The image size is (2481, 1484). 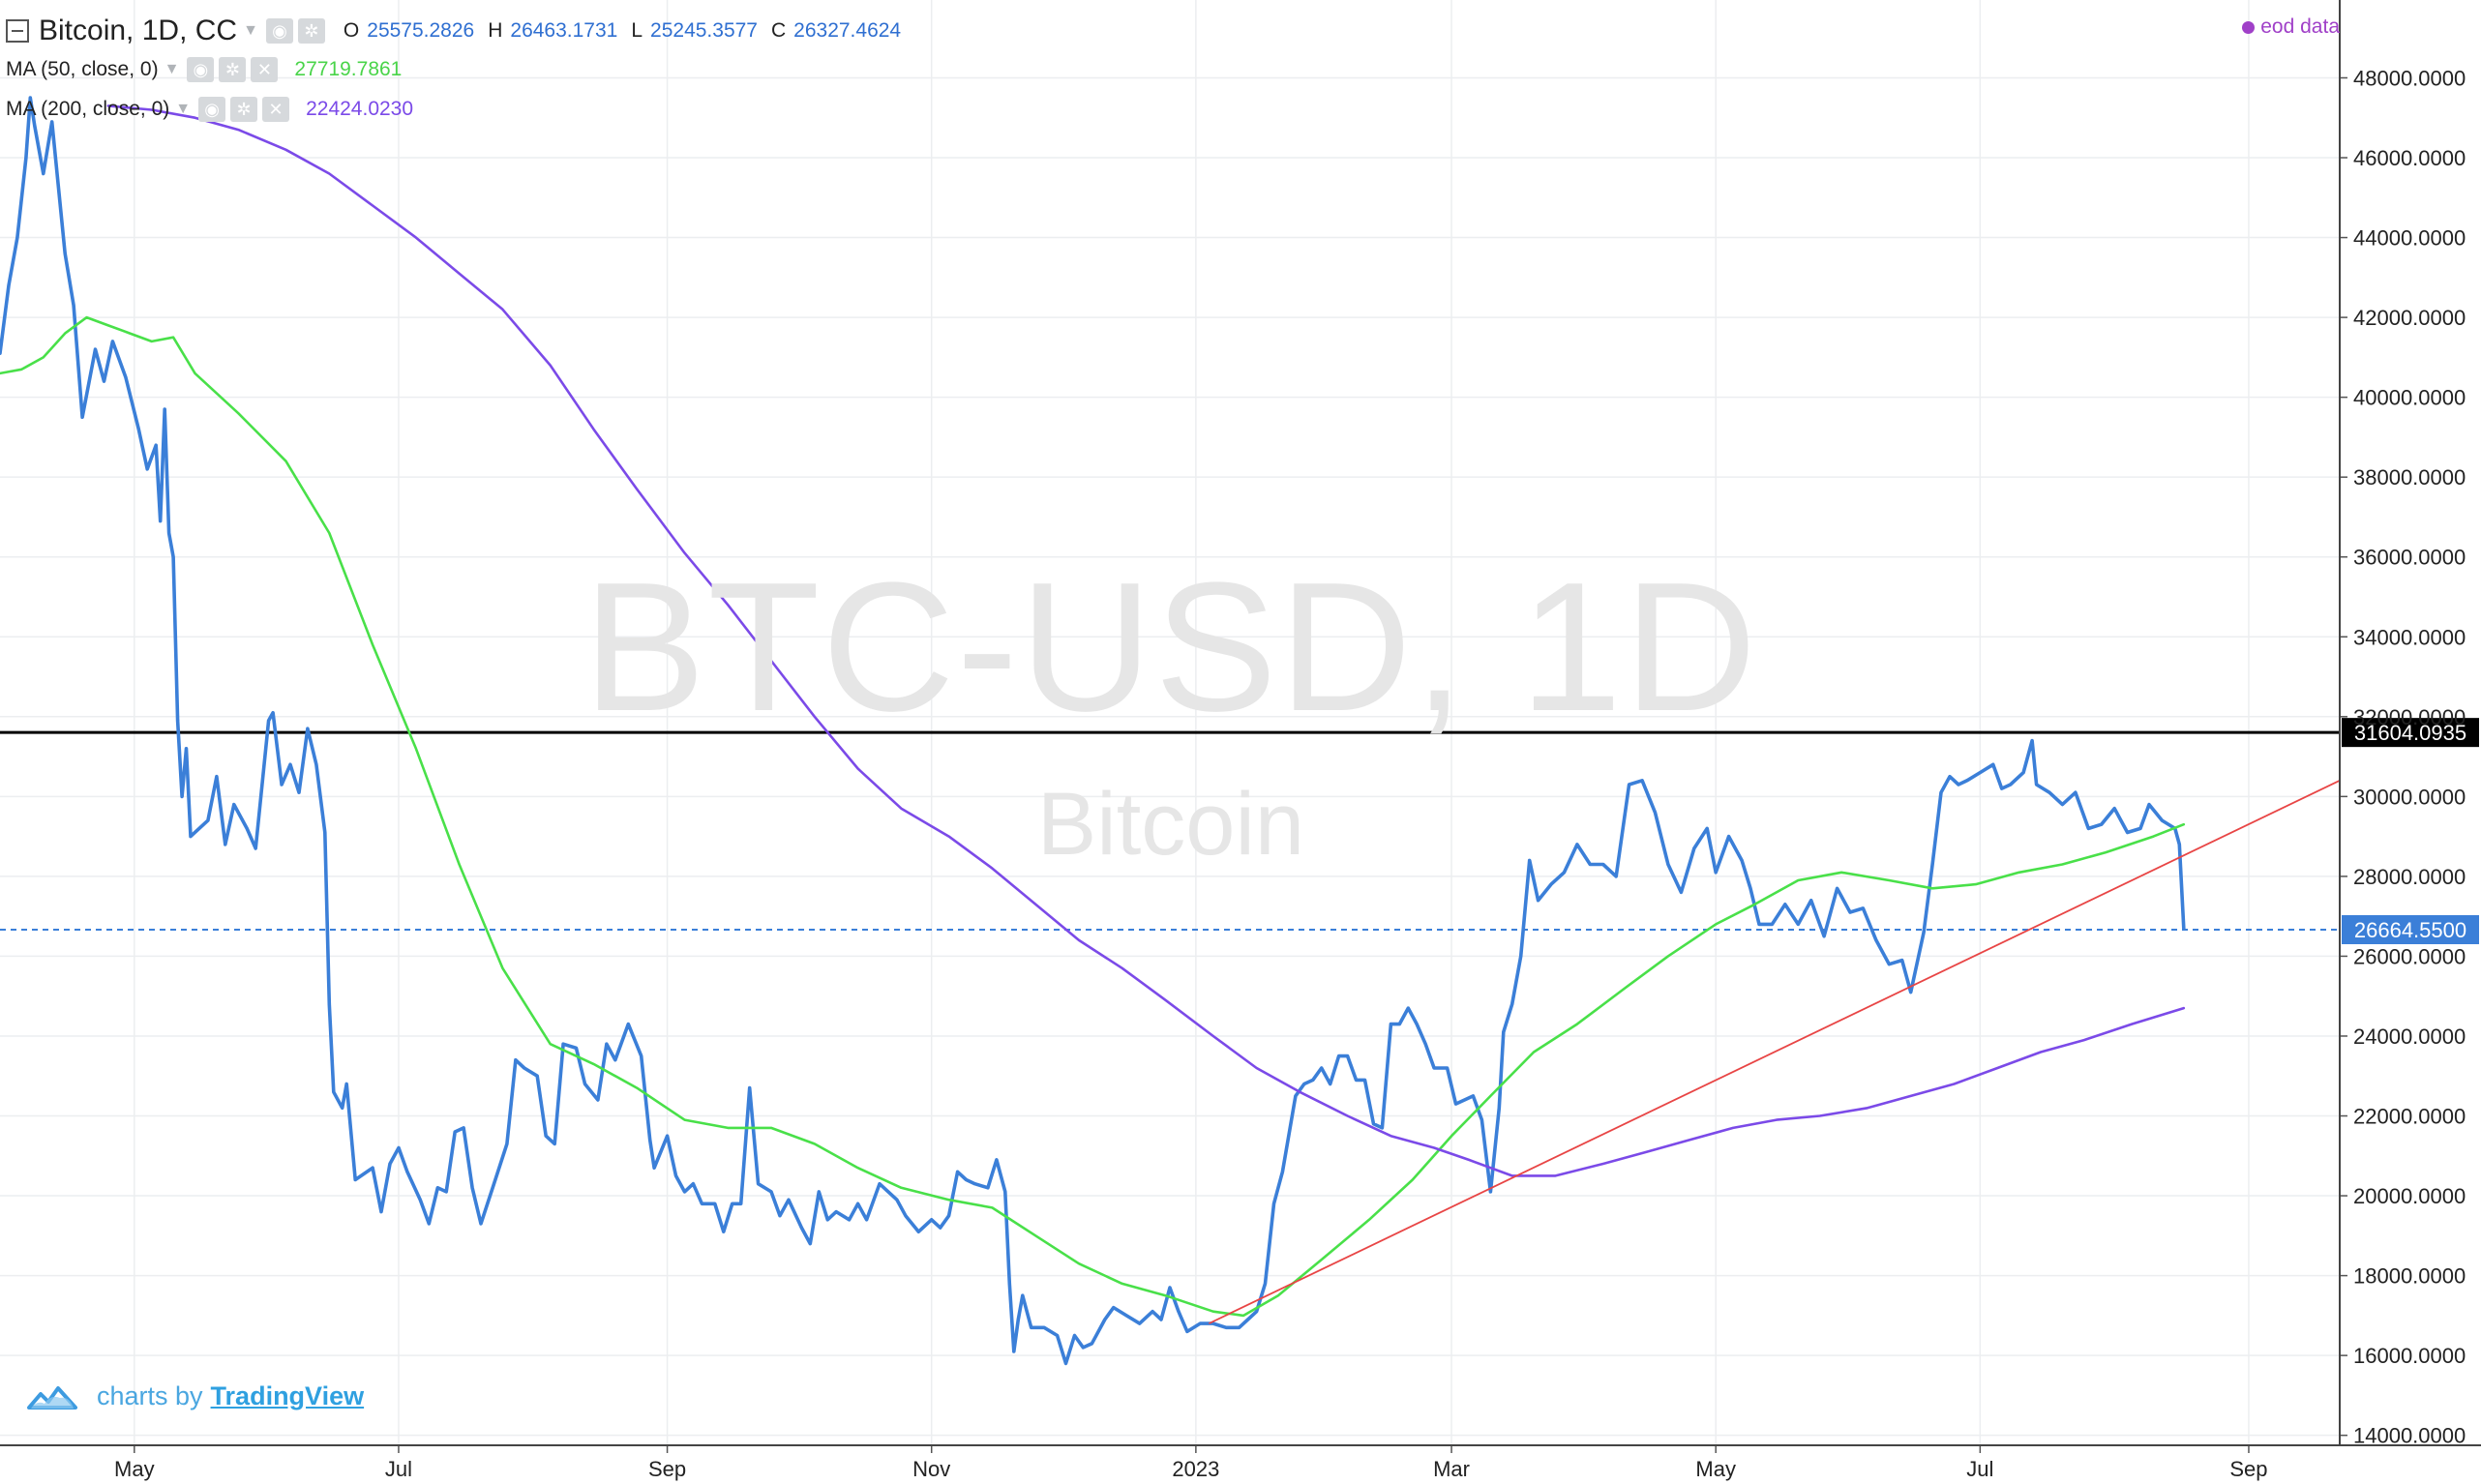 What do you see at coordinates (138, 30) in the screenshot?
I see `symbol-title: Bitcoin, 1D, CC` at bounding box center [138, 30].